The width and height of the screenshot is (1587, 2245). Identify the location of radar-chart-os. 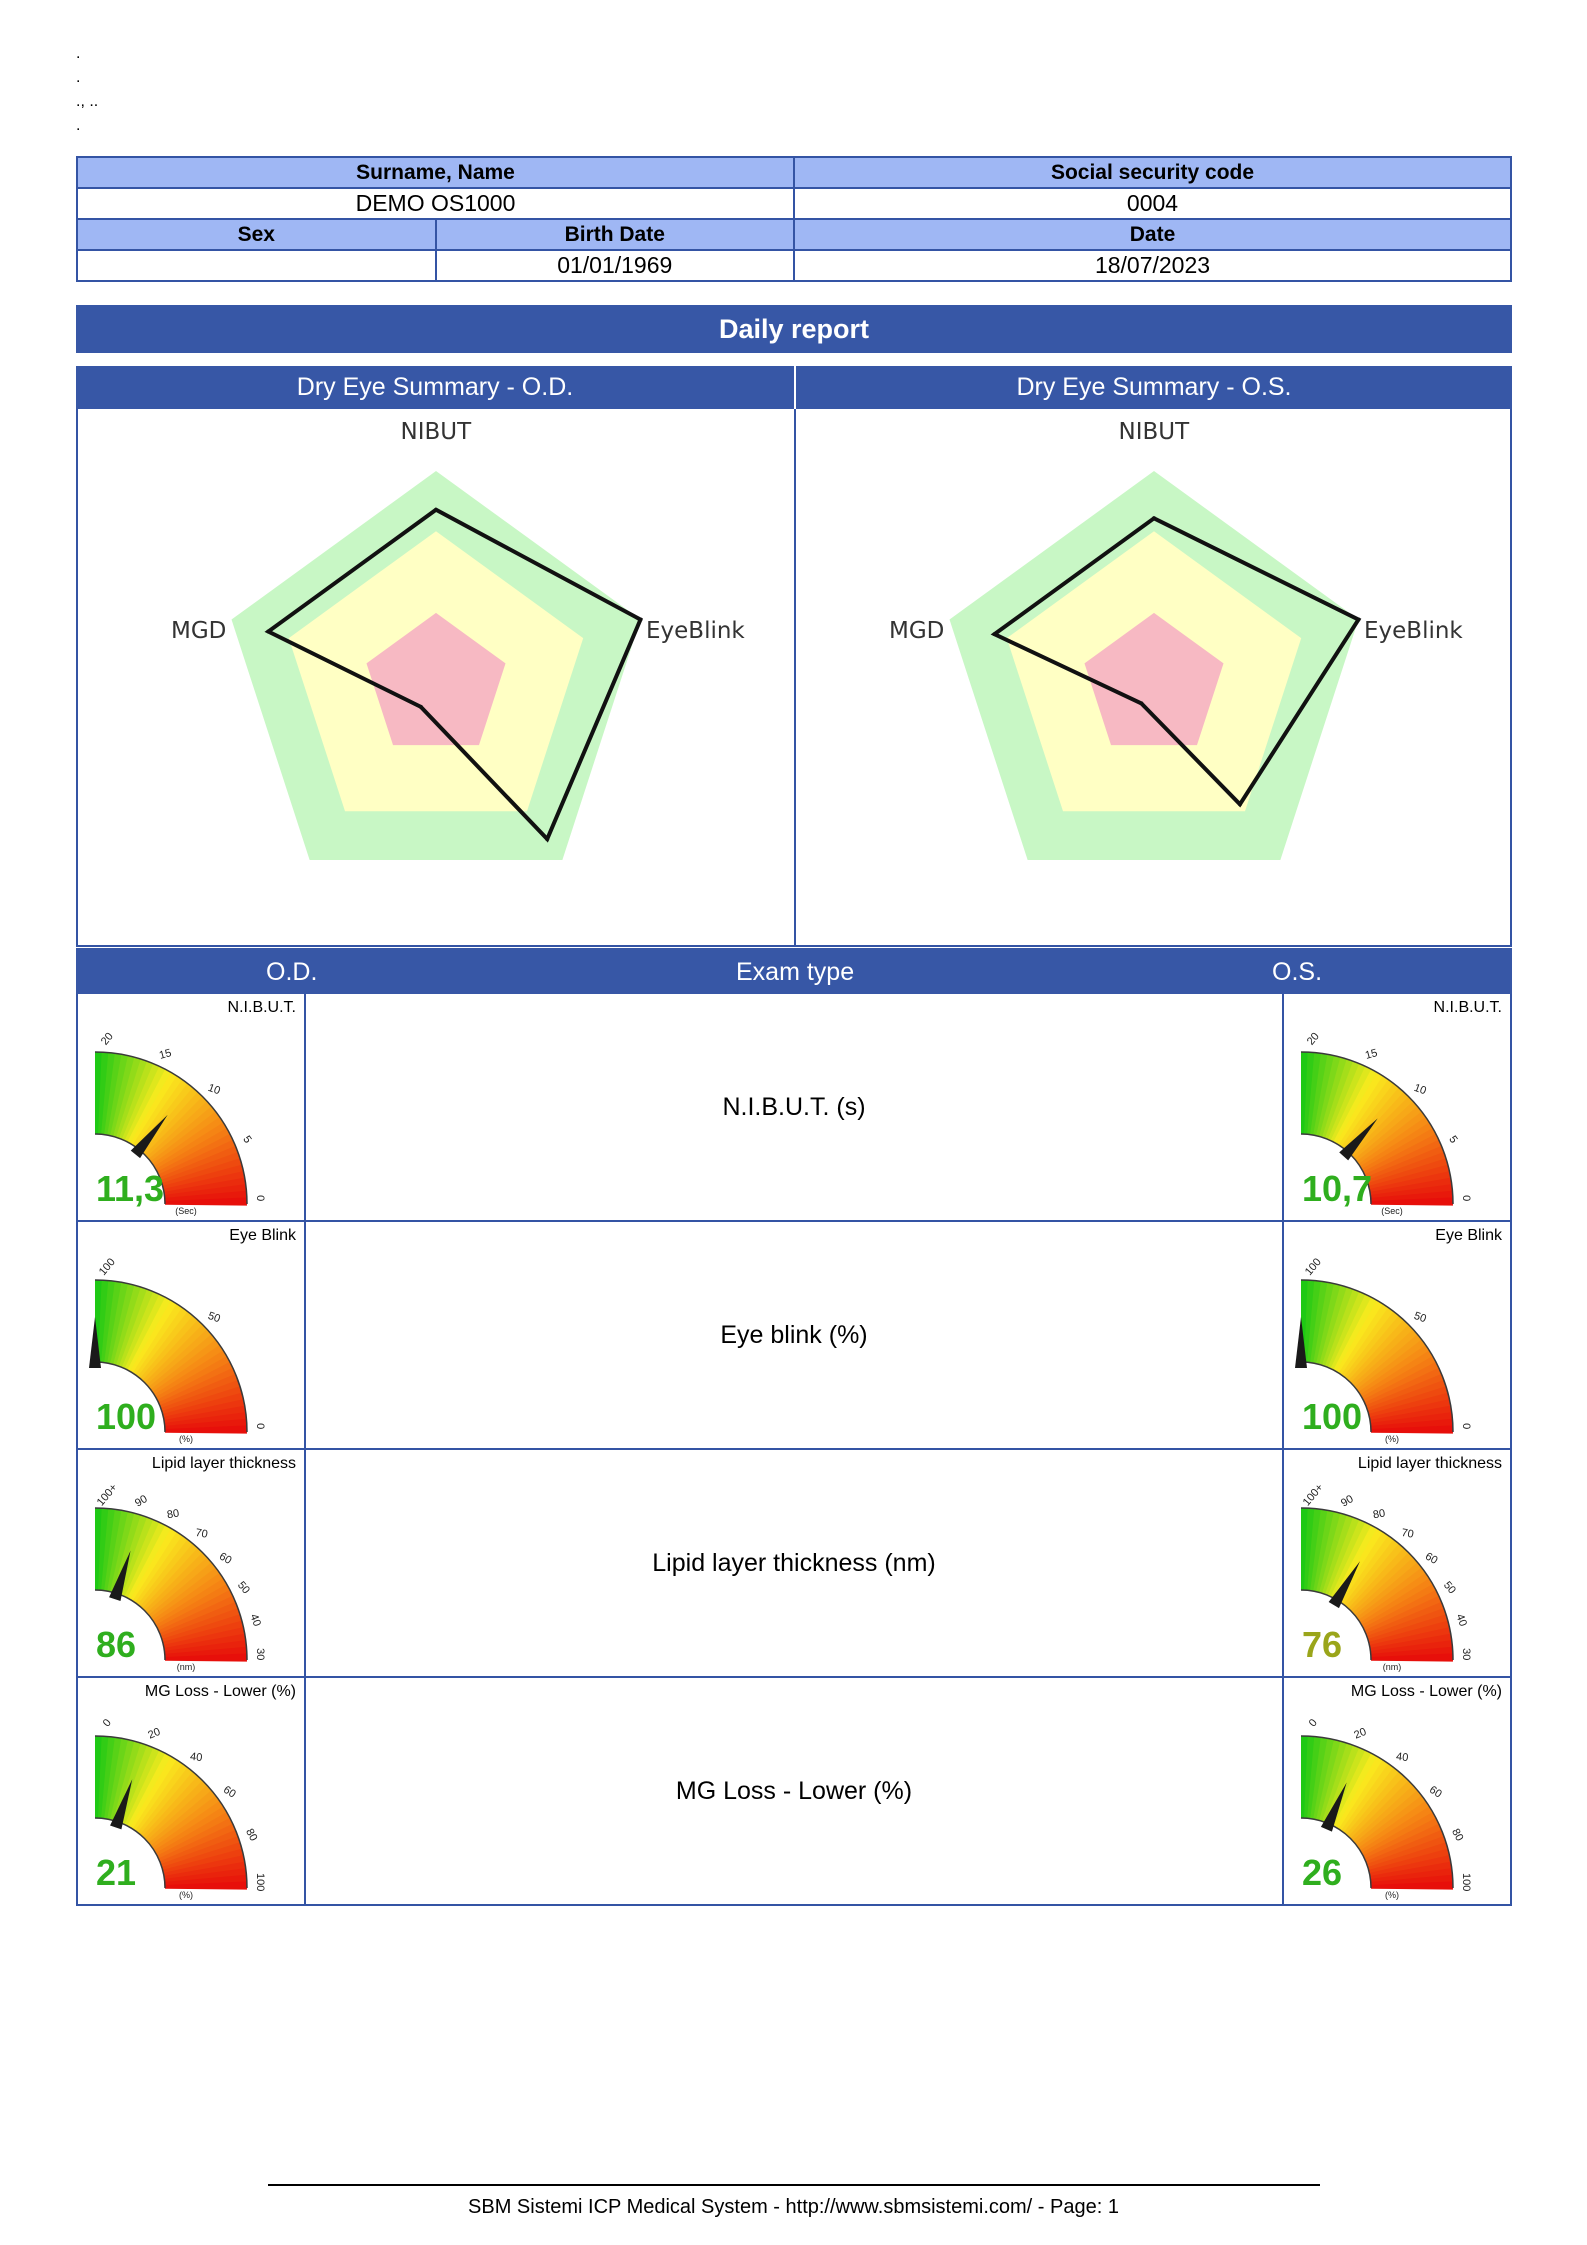
(1155, 665).